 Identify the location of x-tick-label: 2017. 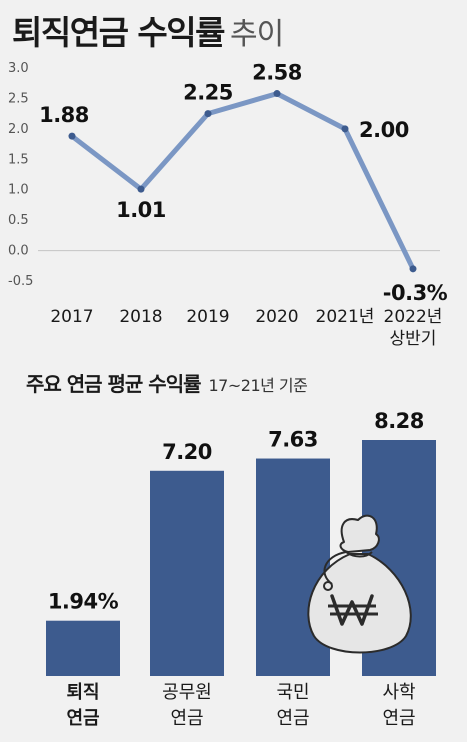
(71, 317).